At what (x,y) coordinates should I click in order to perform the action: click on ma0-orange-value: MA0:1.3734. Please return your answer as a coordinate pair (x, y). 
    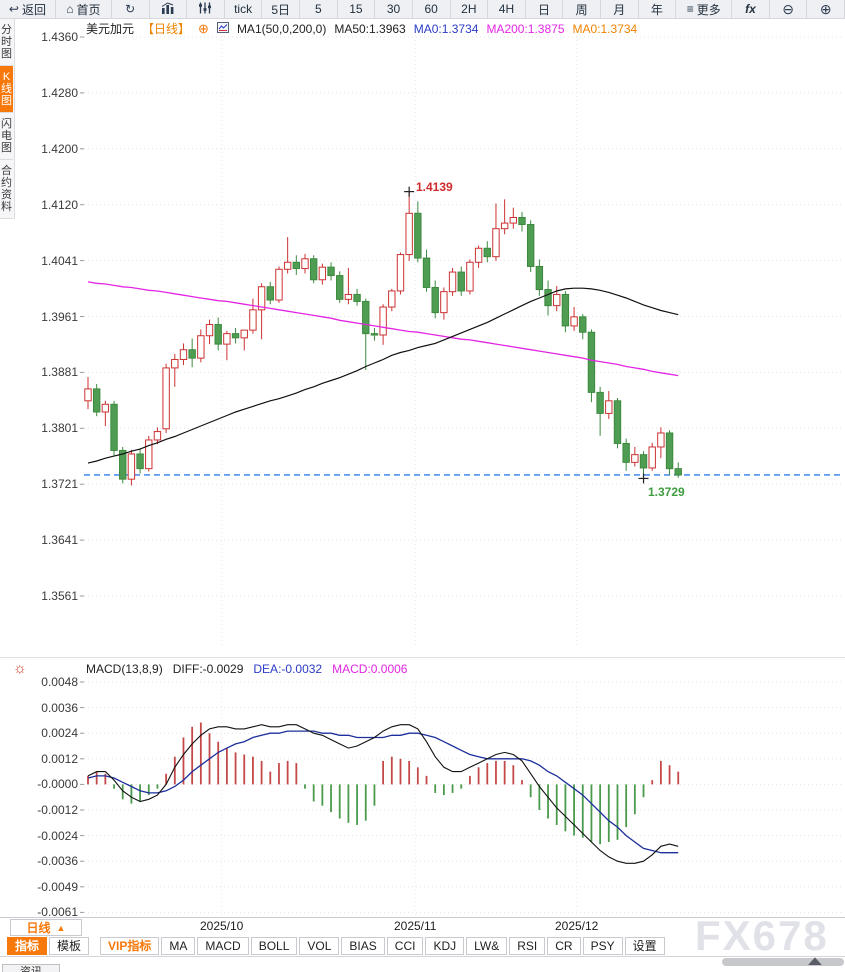
    Looking at the image, I should click on (605, 28).